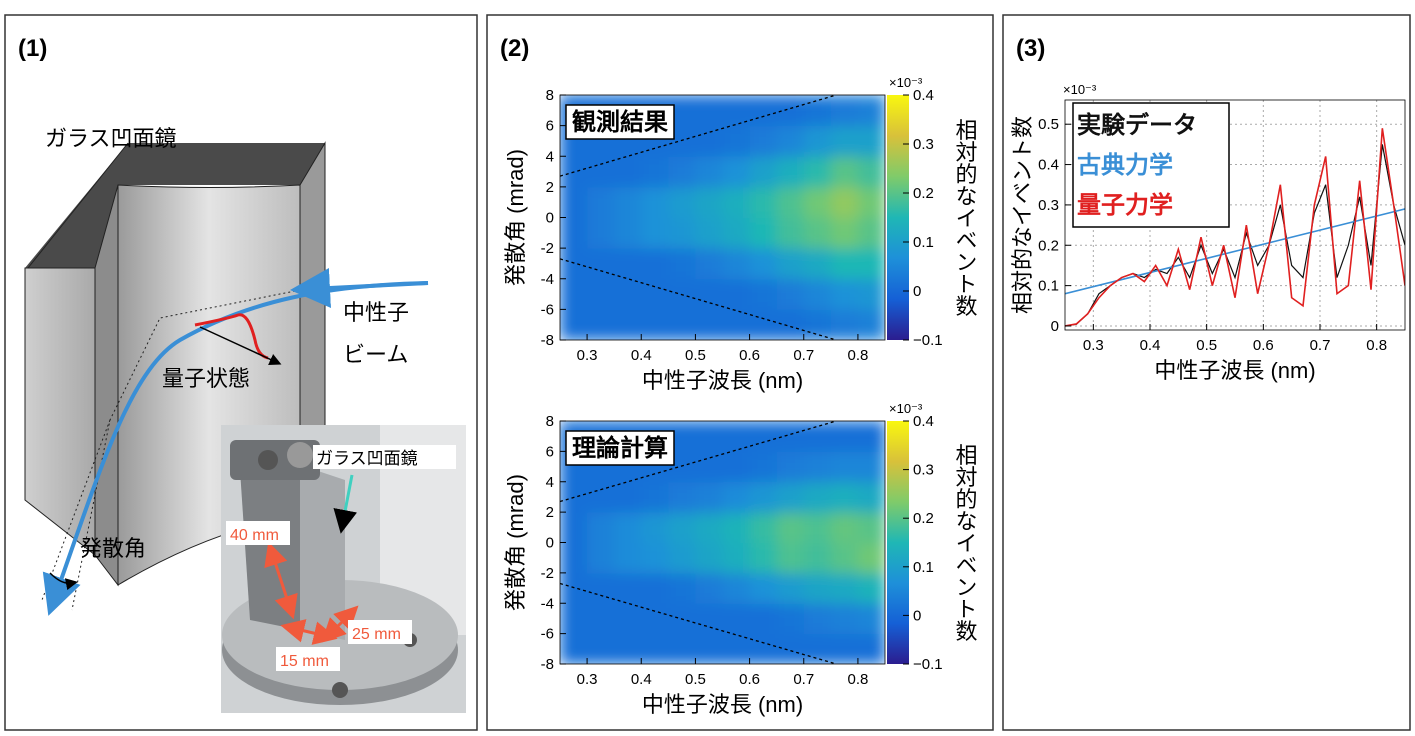  Describe the element at coordinates (923, 95) in the screenshot. I see `colorbar-tick-label: 0.4` at that location.